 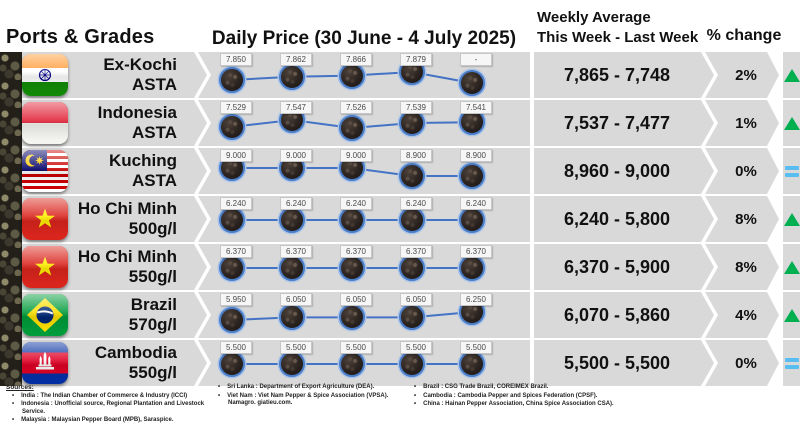 What do you see at coordinates (143, 160) in the screenshot?
I see `port-name: Kuching` at bounding box center [143, 160].